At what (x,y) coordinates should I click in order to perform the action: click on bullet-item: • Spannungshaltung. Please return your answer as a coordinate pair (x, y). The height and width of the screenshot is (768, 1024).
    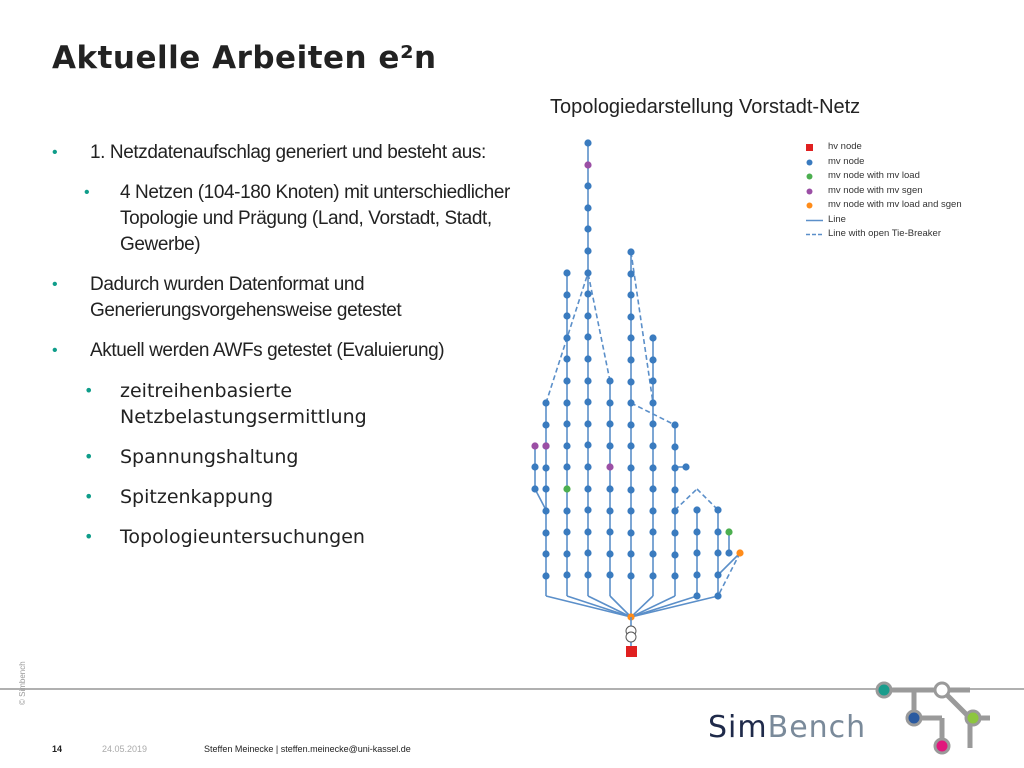
    Looking at the image, I should click on (191, 457).